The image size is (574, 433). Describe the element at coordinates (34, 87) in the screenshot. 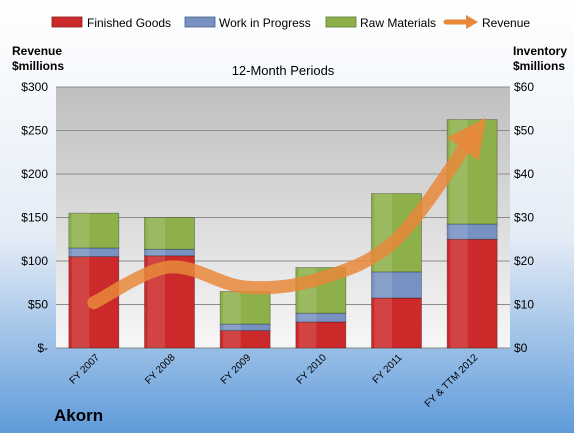

I see `left-tick-label: $300` at that location.